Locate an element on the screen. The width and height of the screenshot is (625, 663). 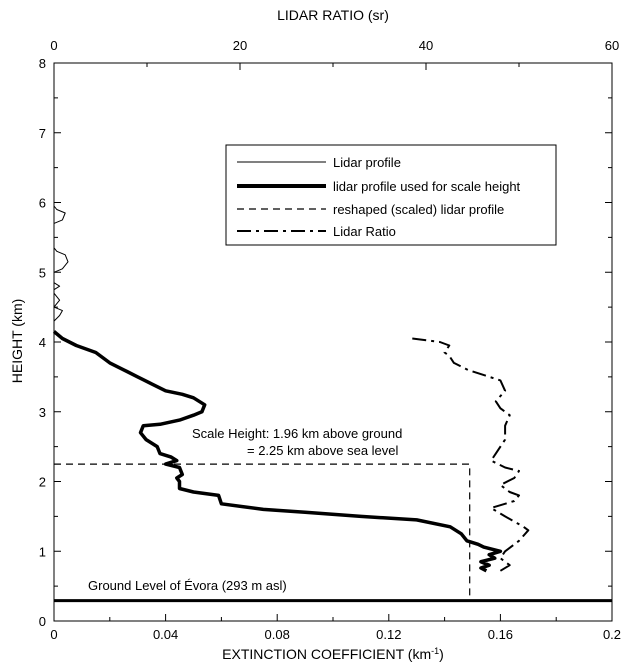
y-tick-label: 8 is located at coordinates (42, 63).